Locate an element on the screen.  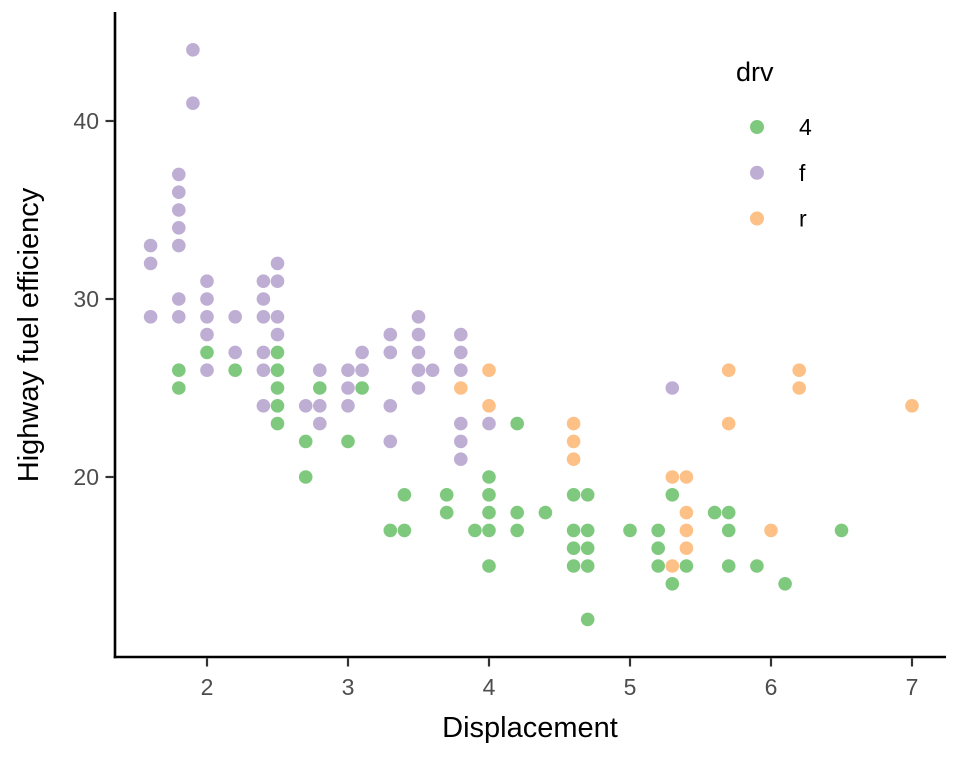
y-axis-title: Highway fuel efficiency is located at coordinates (29, 334).